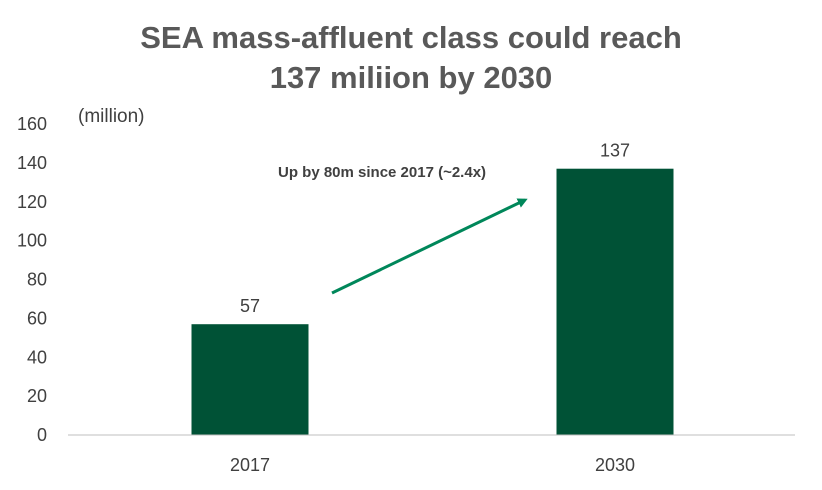  Describe the element at coordinates (32, 202) in the screenshot. I see `y-tick-label: 120` at that location.